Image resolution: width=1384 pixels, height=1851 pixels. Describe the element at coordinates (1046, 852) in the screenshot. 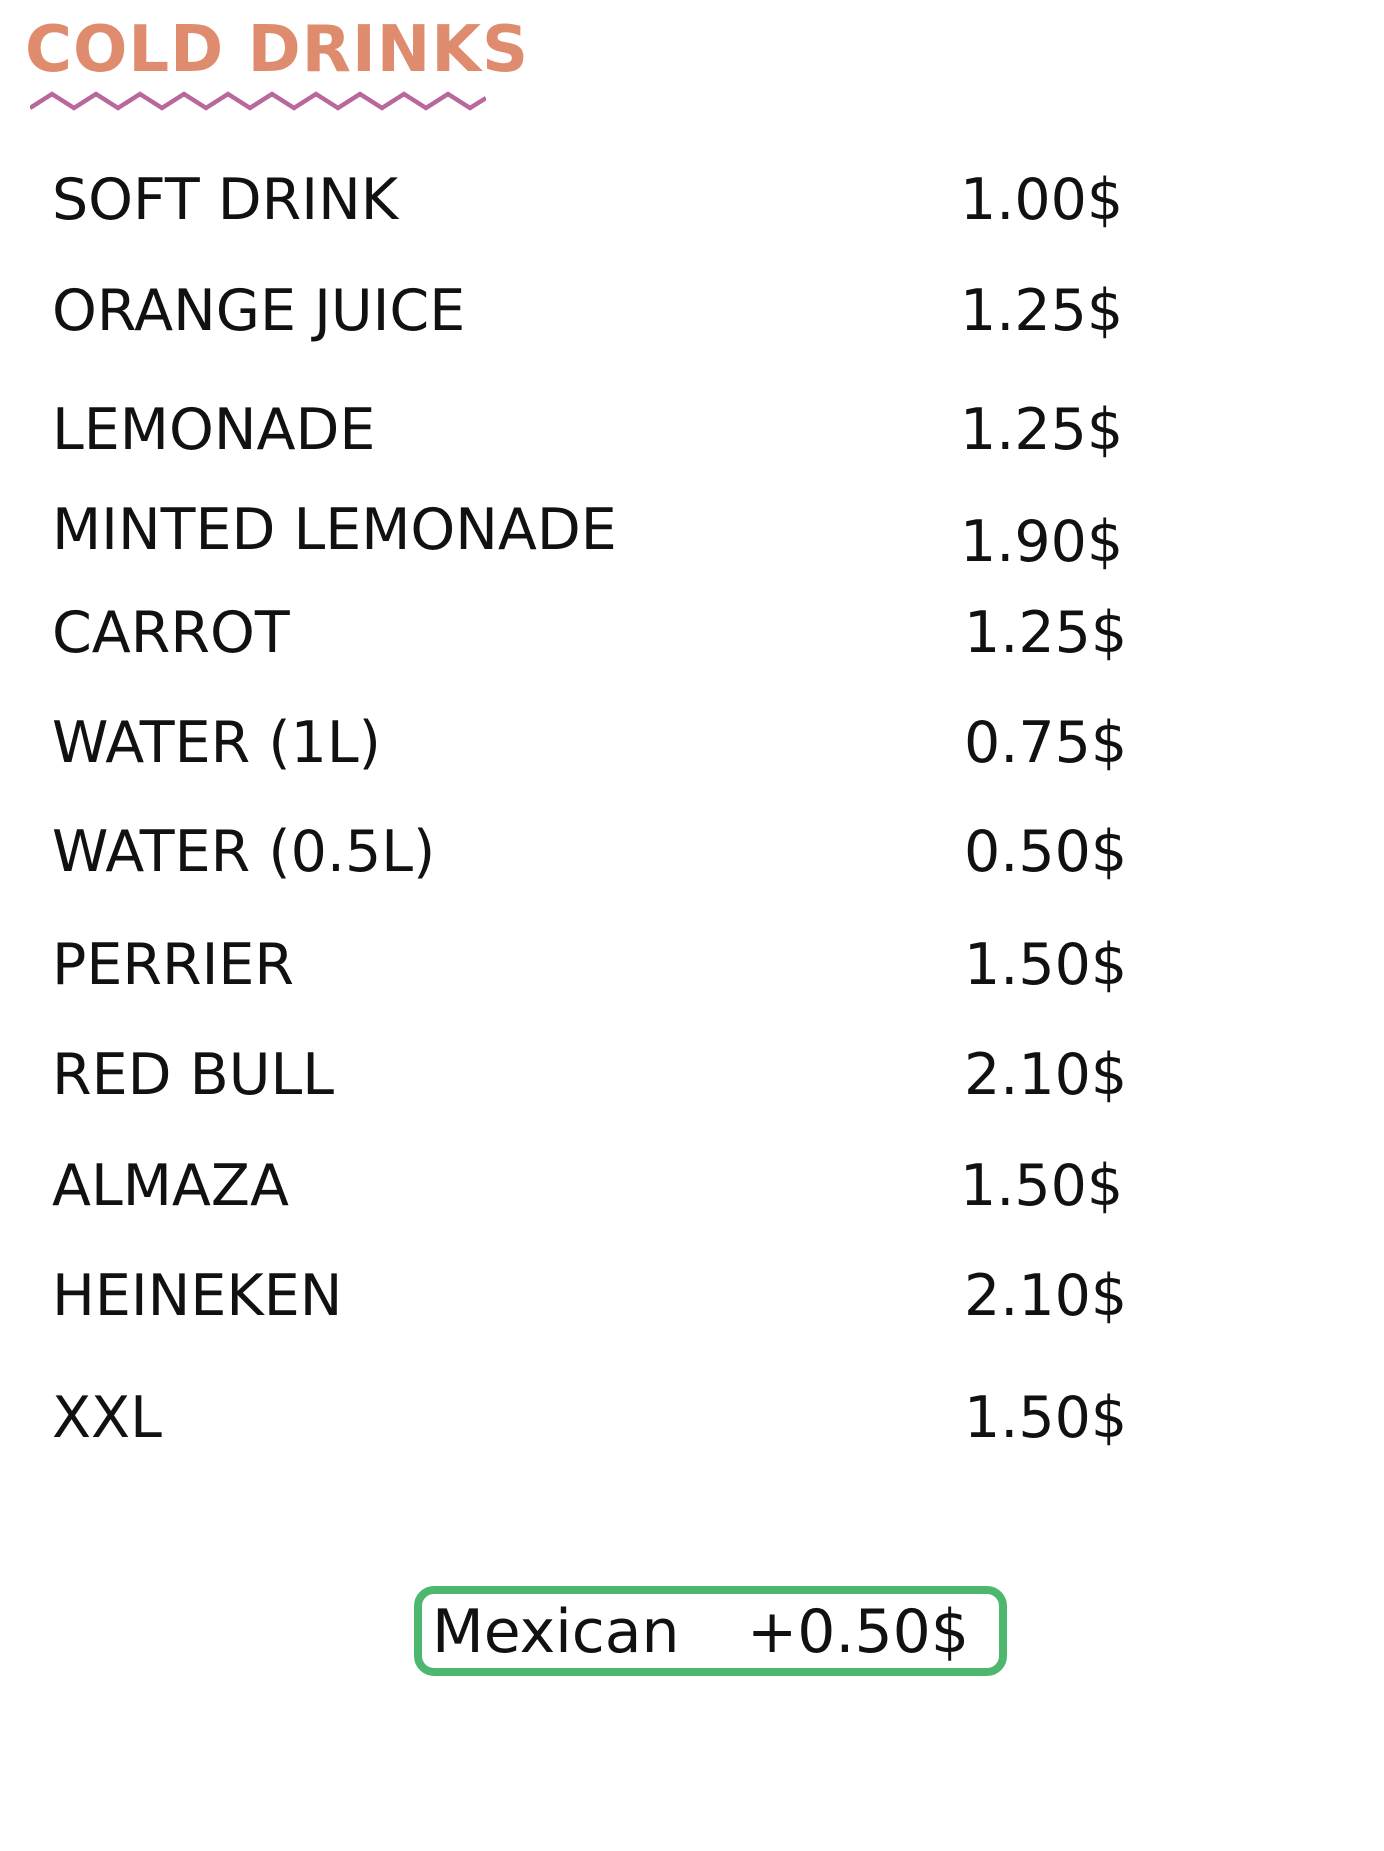

I see `menu-item-price: 0.50$` at that location.